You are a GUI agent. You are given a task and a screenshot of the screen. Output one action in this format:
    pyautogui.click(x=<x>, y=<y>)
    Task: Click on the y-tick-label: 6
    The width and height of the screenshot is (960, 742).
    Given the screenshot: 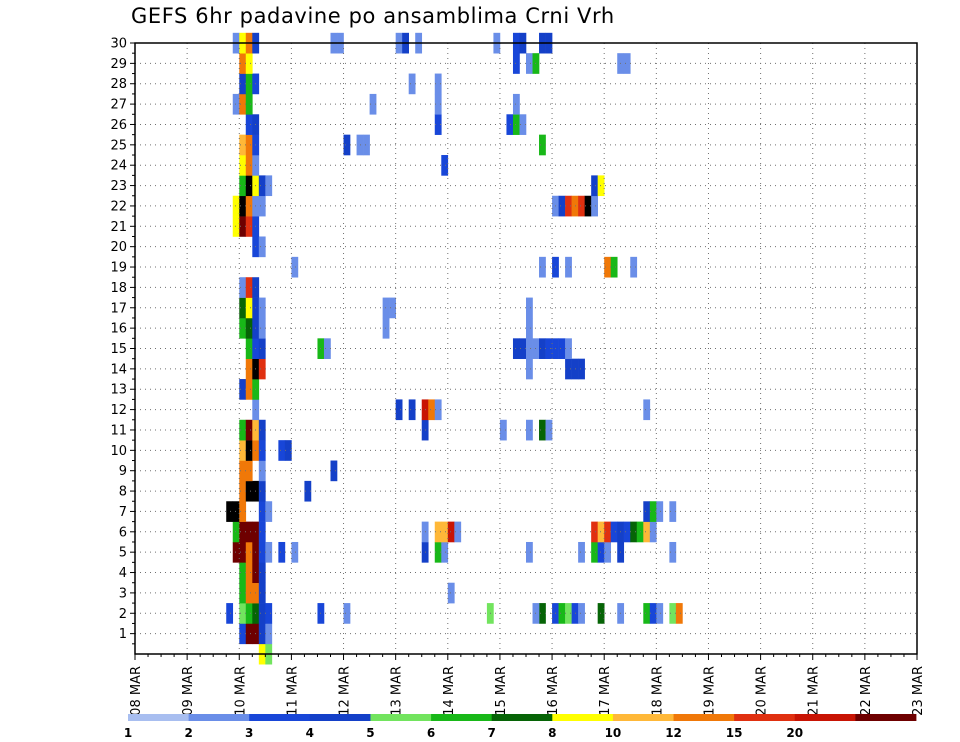 What is the action you would take?
    pyautogui.click(x=123, y=532)
    